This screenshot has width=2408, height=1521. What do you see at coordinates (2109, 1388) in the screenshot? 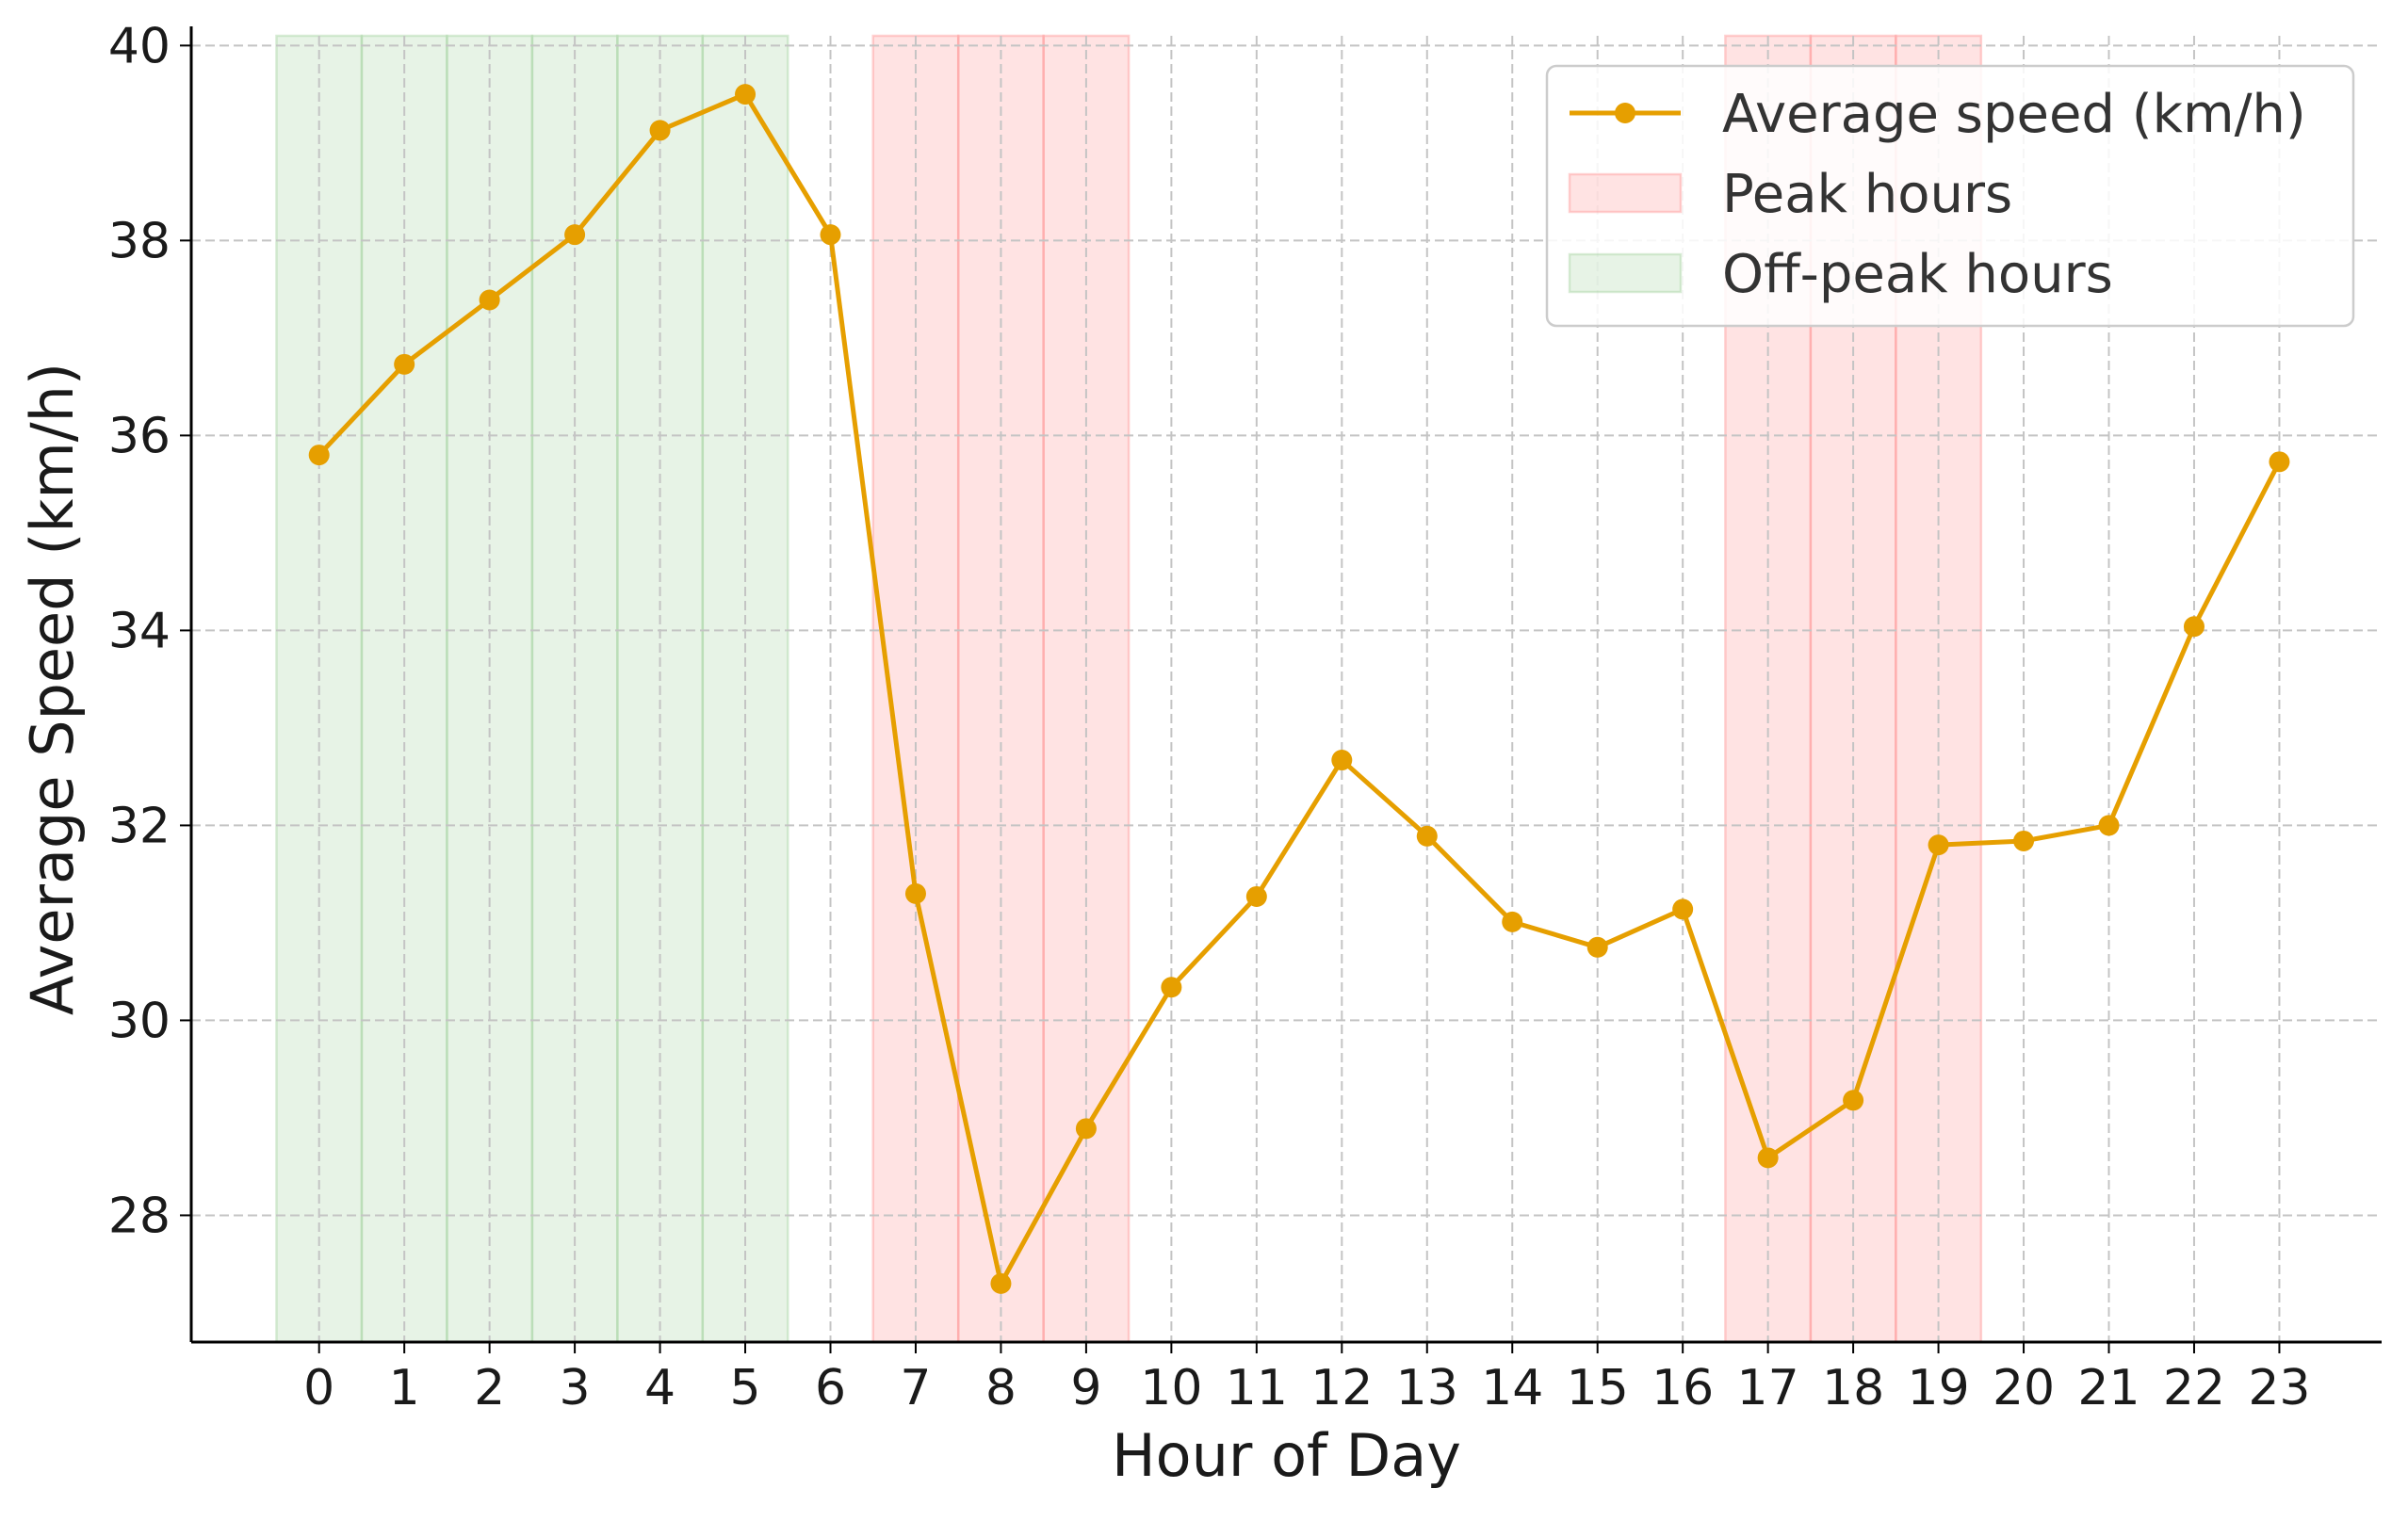
I see `x-tick-label: 21` at bounding box center [2109, 1388].